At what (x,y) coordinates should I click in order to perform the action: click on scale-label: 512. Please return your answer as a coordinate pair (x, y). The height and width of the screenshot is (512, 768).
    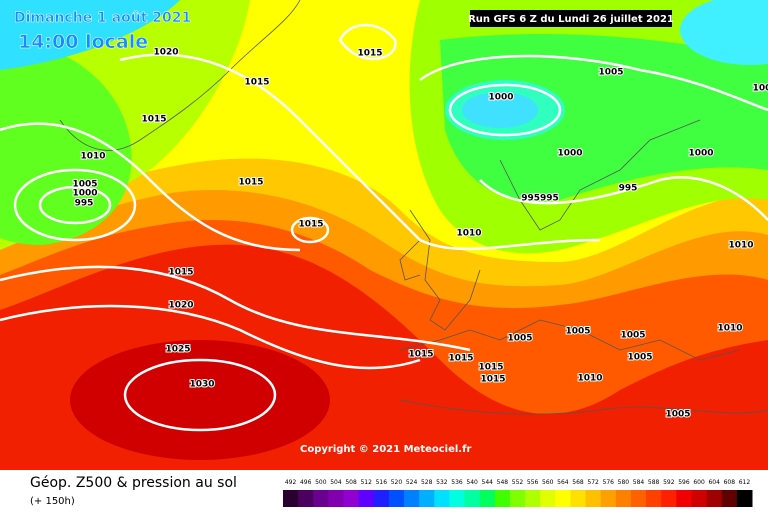
    Looking at the image, I should click on (366, 482).